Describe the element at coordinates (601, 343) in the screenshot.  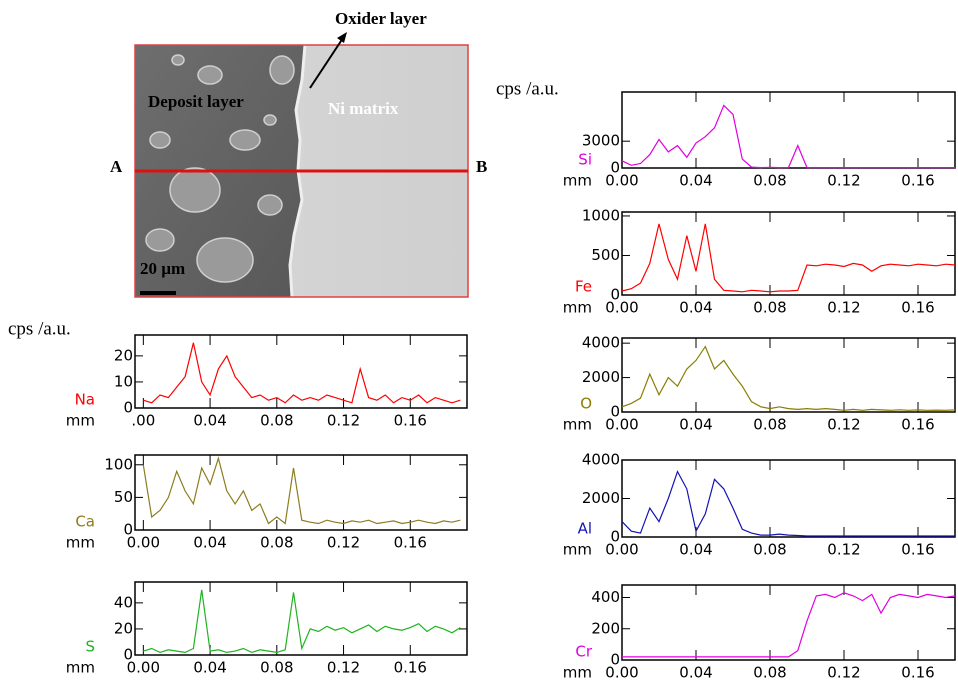
I see `y-tick-label: 4000` at that location.